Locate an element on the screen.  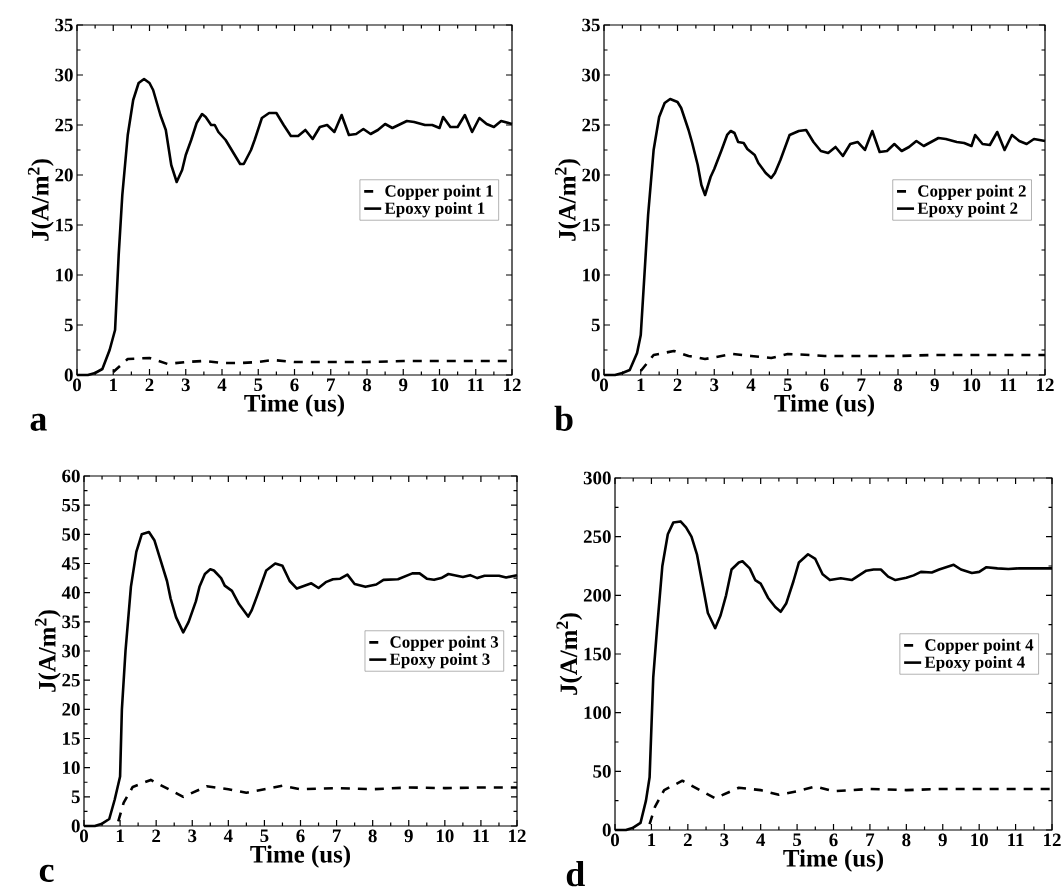
text: c is located at coordinates (46, 873).